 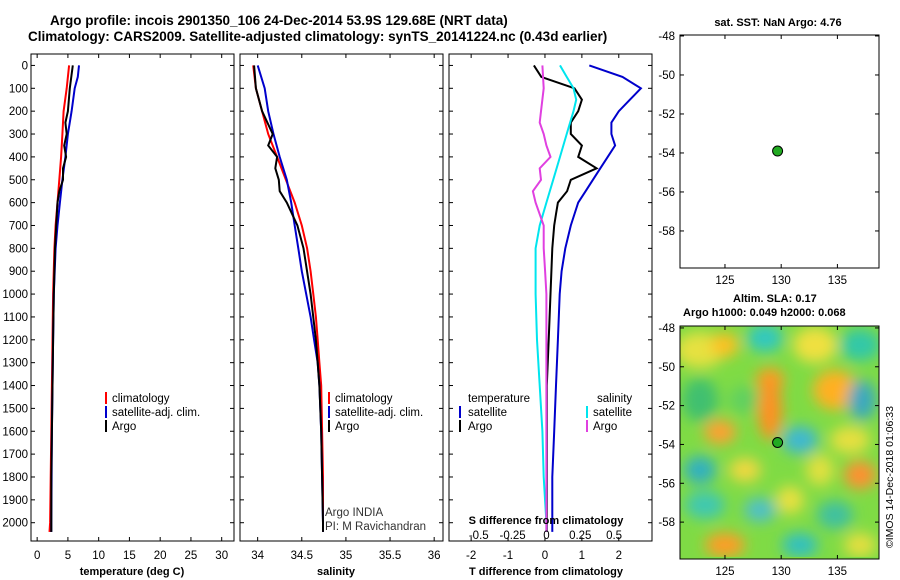 I want to click on s-diff-label: S difference from climatology, so click(x=547, y=521).